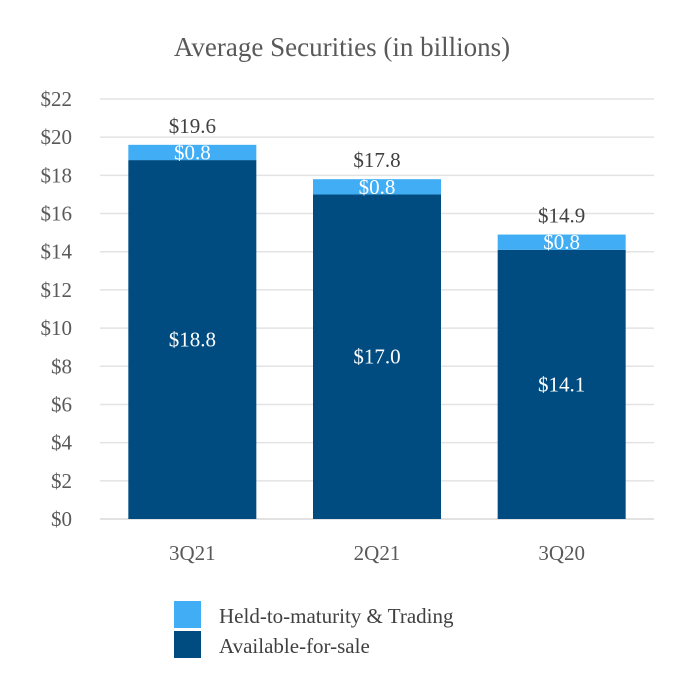 The width and height of the screenshot is (684, 700). I want to click on x-axis-ticks: 3Q21 2Q21 3Q20, so click(377, 553).